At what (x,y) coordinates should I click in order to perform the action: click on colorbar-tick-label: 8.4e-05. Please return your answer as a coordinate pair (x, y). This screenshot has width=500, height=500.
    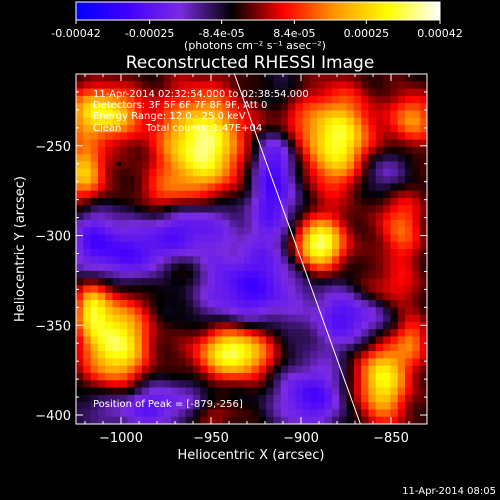
    Looking at the image, I should click on (294, 33).